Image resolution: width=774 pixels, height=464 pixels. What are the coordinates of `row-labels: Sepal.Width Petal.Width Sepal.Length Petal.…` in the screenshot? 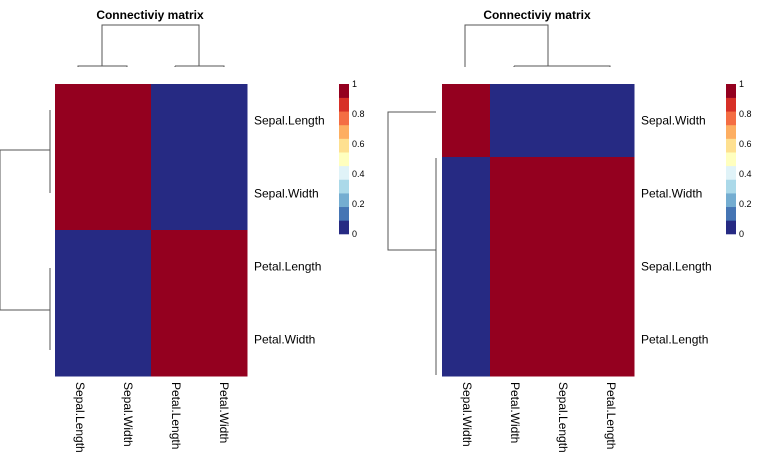 It's located at (676, 230).